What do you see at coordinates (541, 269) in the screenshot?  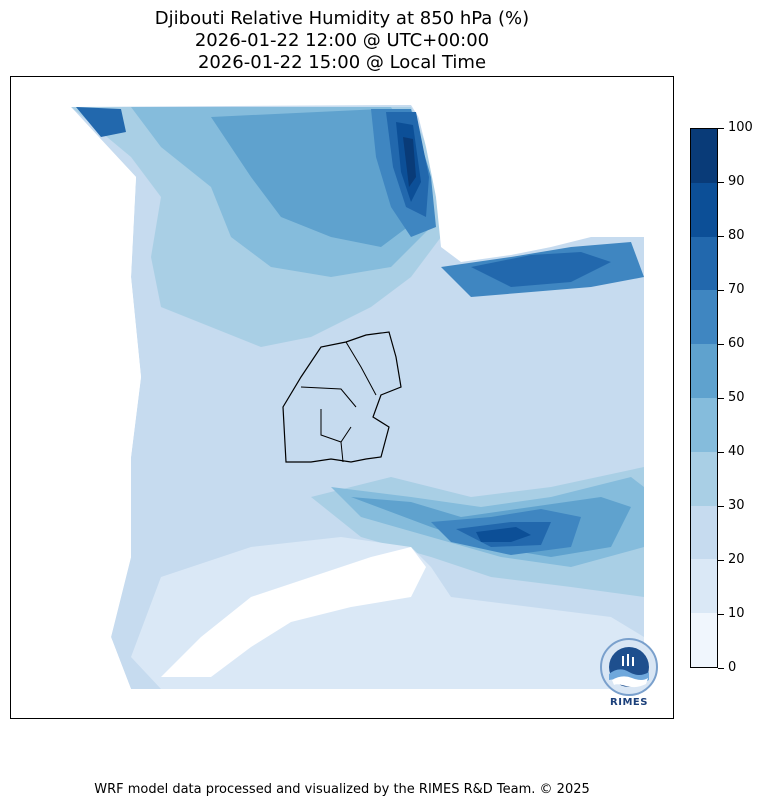 I see `humidity-region-70-80-east` at bounding box center [541, 269].